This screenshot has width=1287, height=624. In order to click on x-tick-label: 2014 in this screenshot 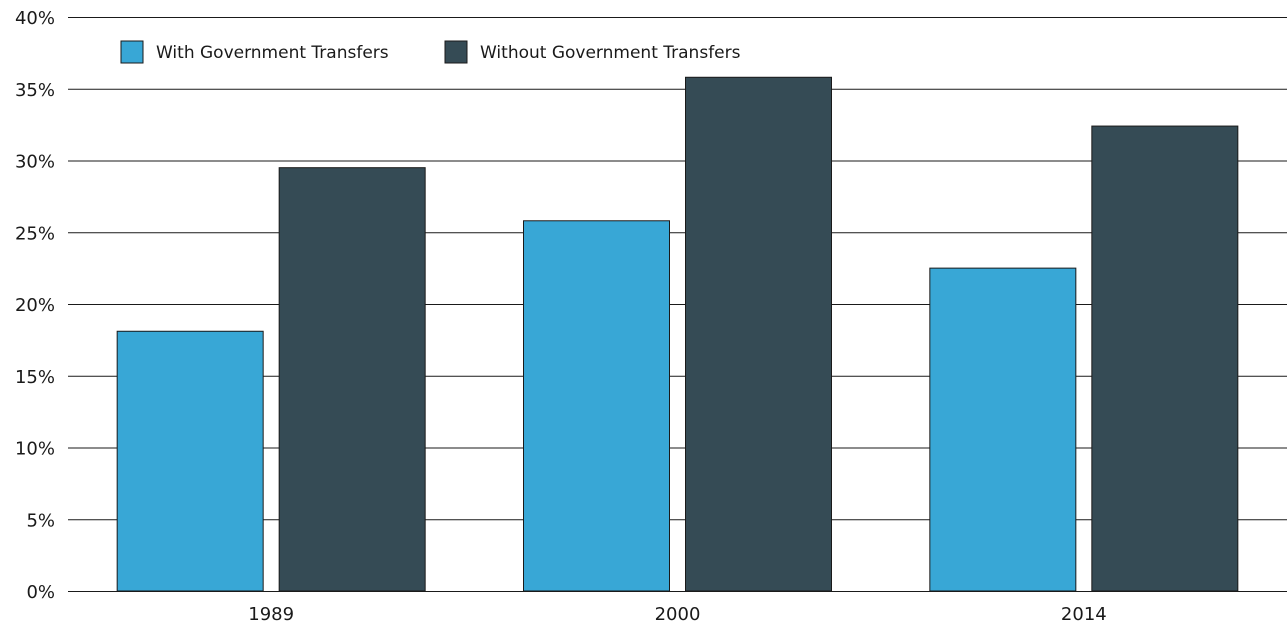, I will do `click(1084, 614)`.